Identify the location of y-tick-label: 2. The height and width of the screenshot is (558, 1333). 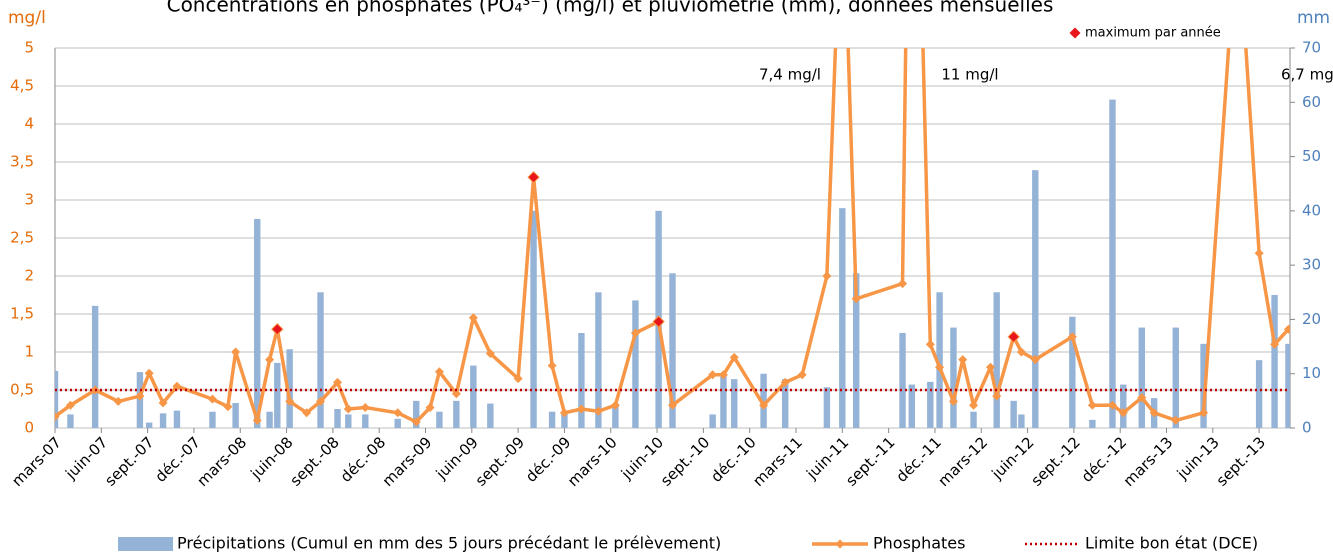
(29, 276).